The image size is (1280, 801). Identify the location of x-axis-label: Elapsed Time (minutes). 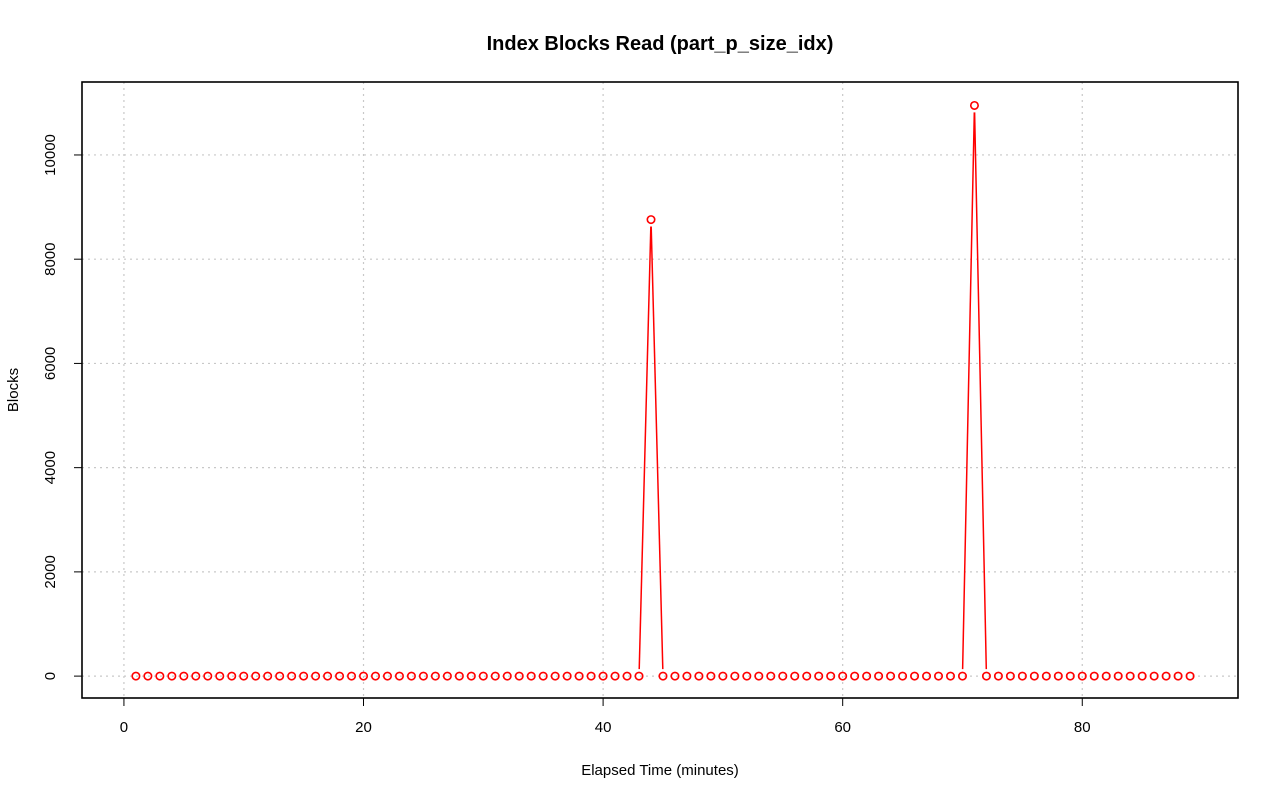
(660, 770).